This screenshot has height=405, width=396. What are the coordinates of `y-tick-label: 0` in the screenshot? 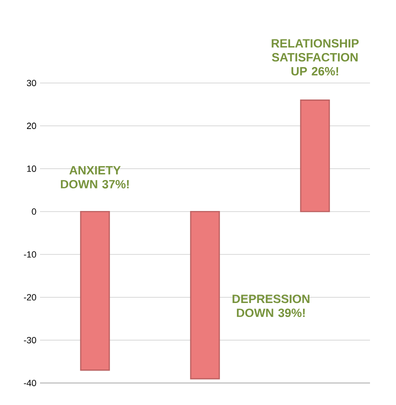 It's located at (34, 211).